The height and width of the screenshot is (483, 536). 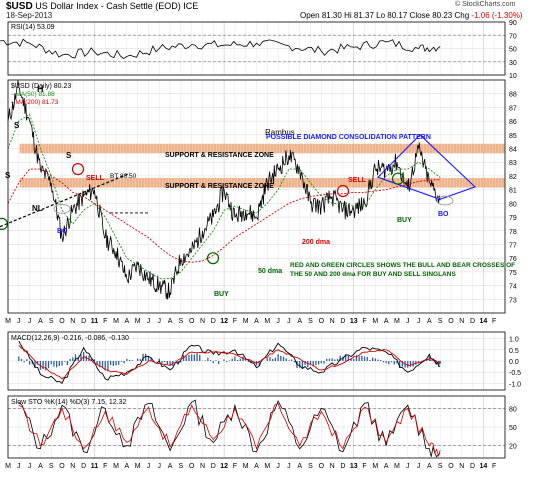 I want to click on sto-x-tick-label: 12, so click(x=224, y=466).